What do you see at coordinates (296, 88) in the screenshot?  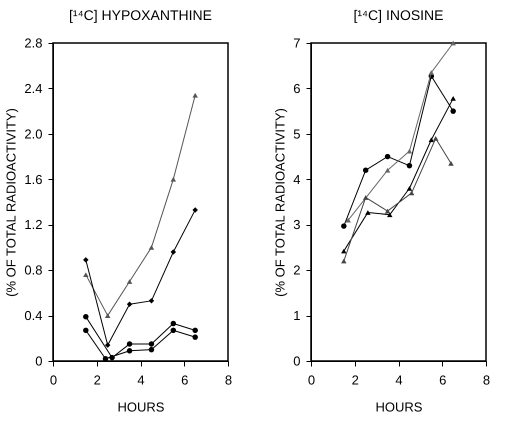 I see `y-tick-label: 6` at bounding box center [296, 88].